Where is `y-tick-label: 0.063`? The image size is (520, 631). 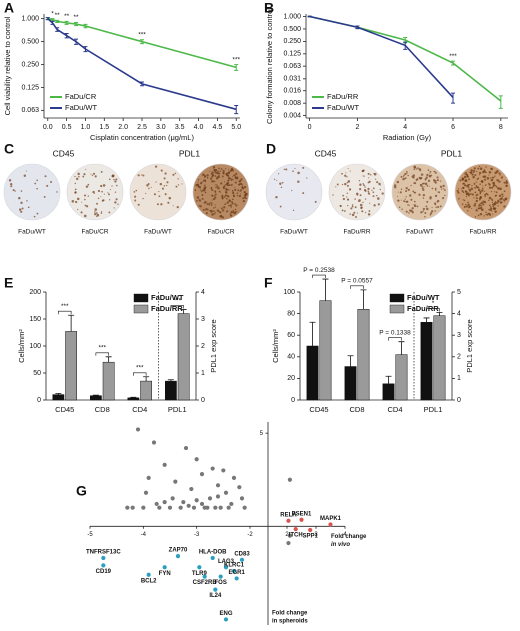
y-tick-label: 0.063 is located at coordinates (292, 66).